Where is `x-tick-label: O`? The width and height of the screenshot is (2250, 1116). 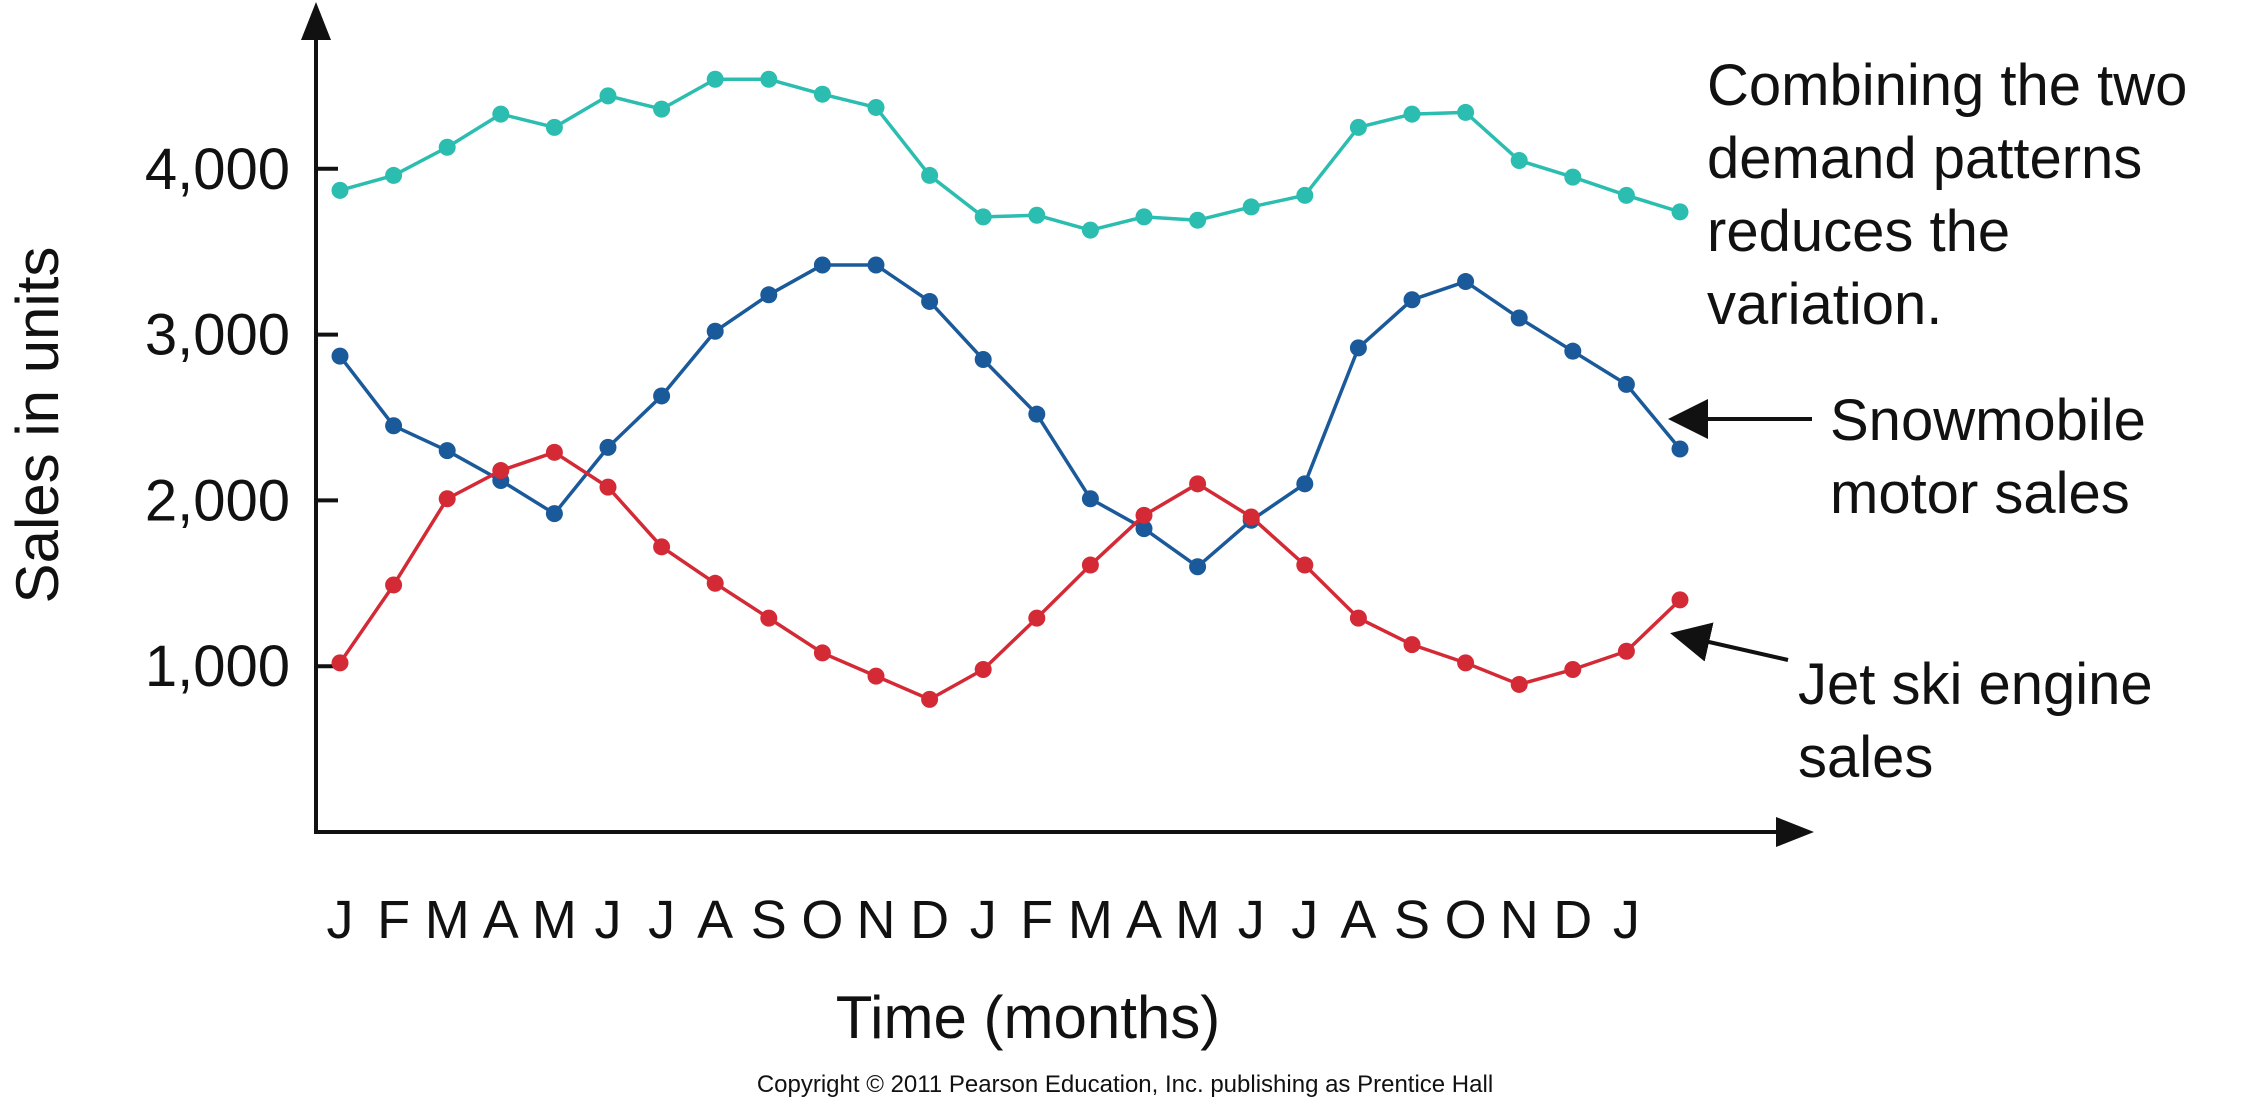 x-tick-label: O is located at coordinates (822, 920).